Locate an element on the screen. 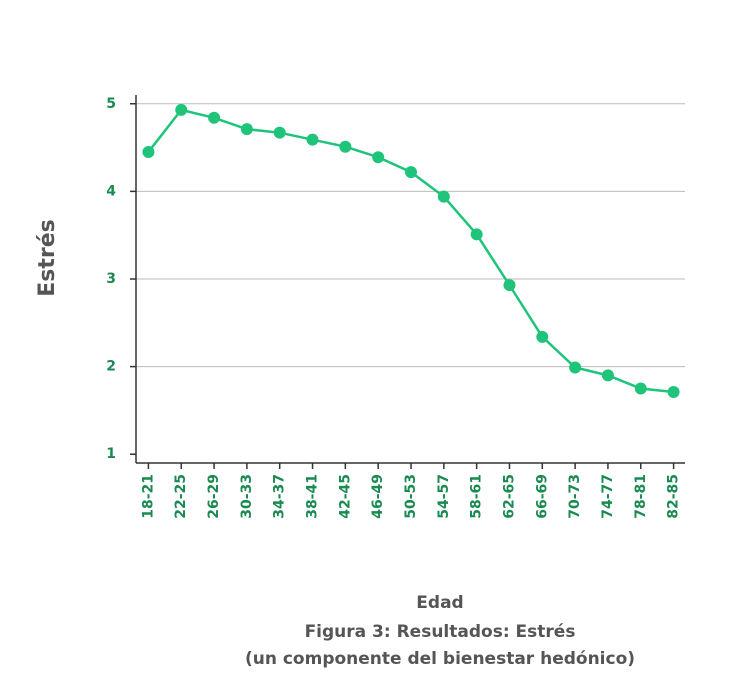 The width and height of the screenshot is (750, 700). x-tick-label: 30-33 is located at coordinates (247, 496).